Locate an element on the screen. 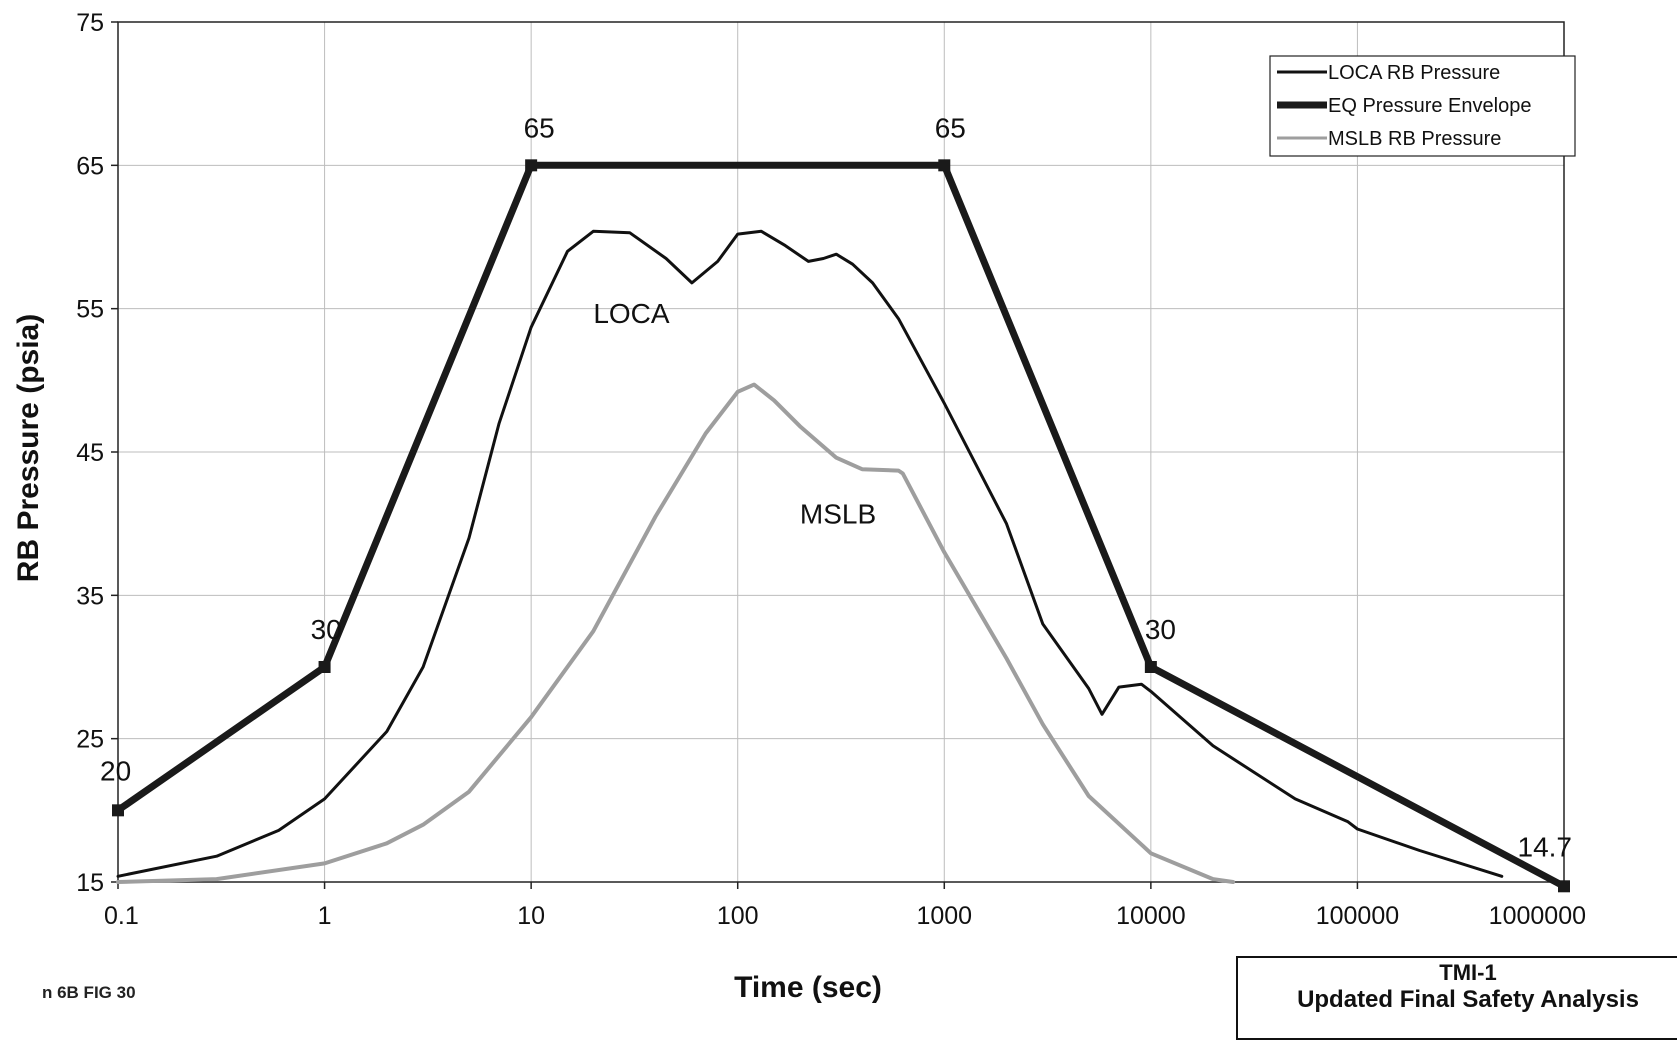  figure-id: n 6B FIG 30 is located at coordinates (89, 992).